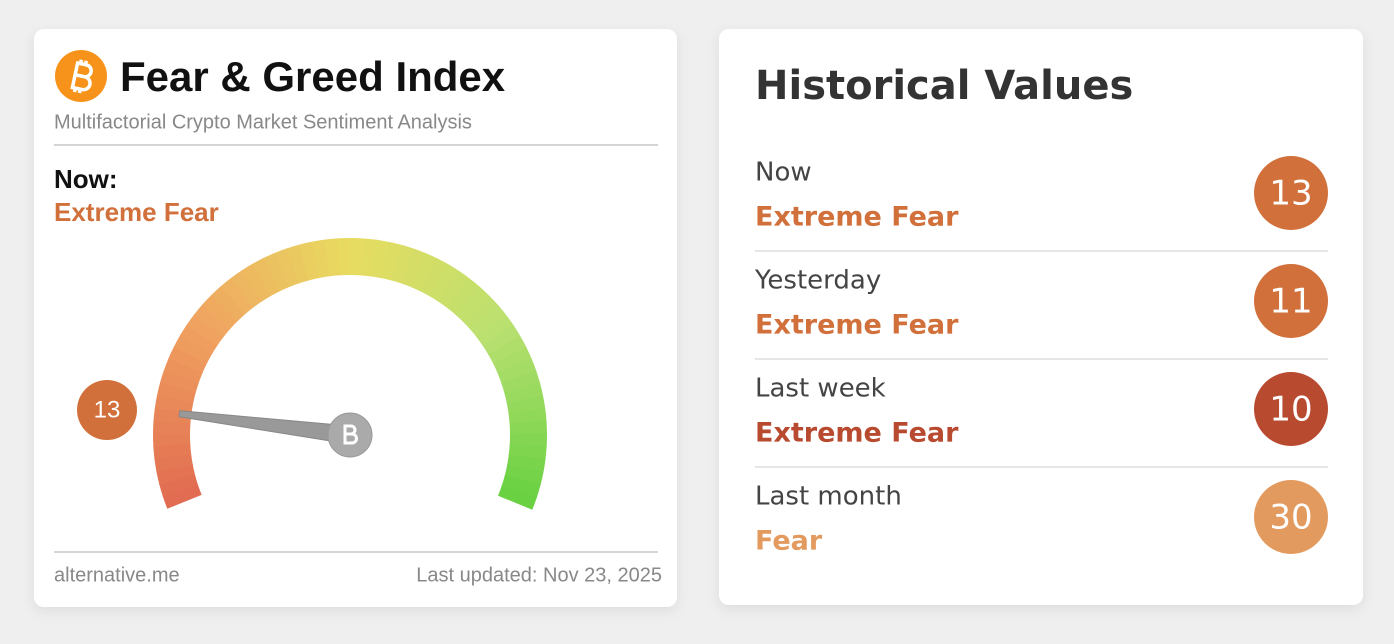 This screenshot has width=1394, height=644. I want to click on value: 10, so click(1290, 410).